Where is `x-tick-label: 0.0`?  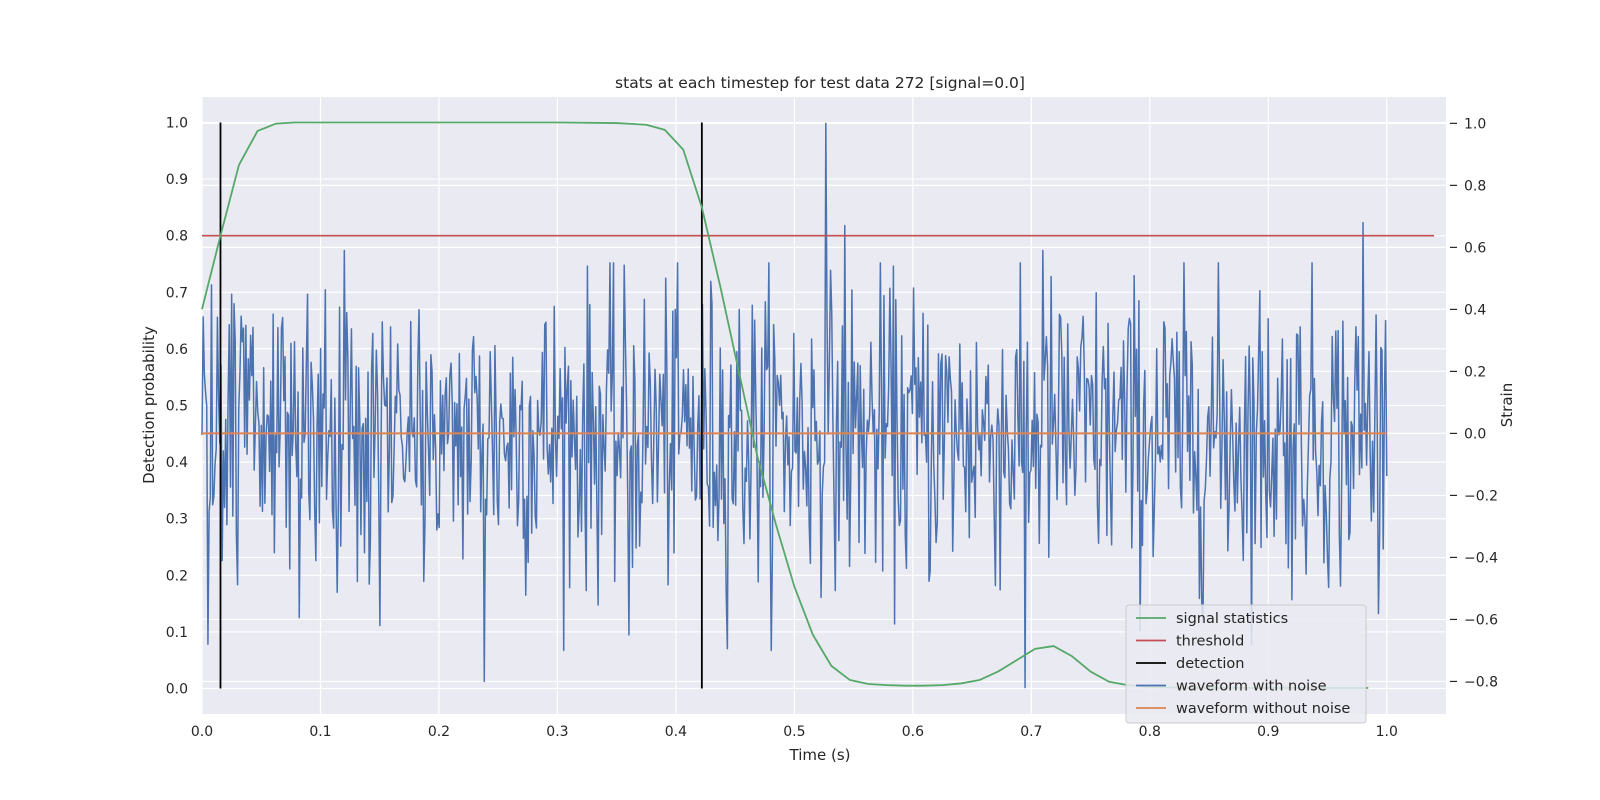
x-tick-label: 0.0 is located at coordinates (202, 732).